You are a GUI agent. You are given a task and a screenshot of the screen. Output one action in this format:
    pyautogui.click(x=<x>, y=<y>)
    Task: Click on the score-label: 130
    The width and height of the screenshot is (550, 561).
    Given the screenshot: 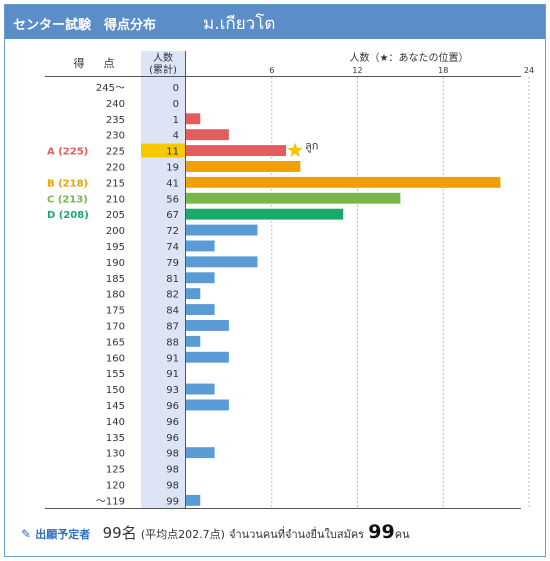 What is the action you would take?
    pyautogui.click(x=115, y=454)
    